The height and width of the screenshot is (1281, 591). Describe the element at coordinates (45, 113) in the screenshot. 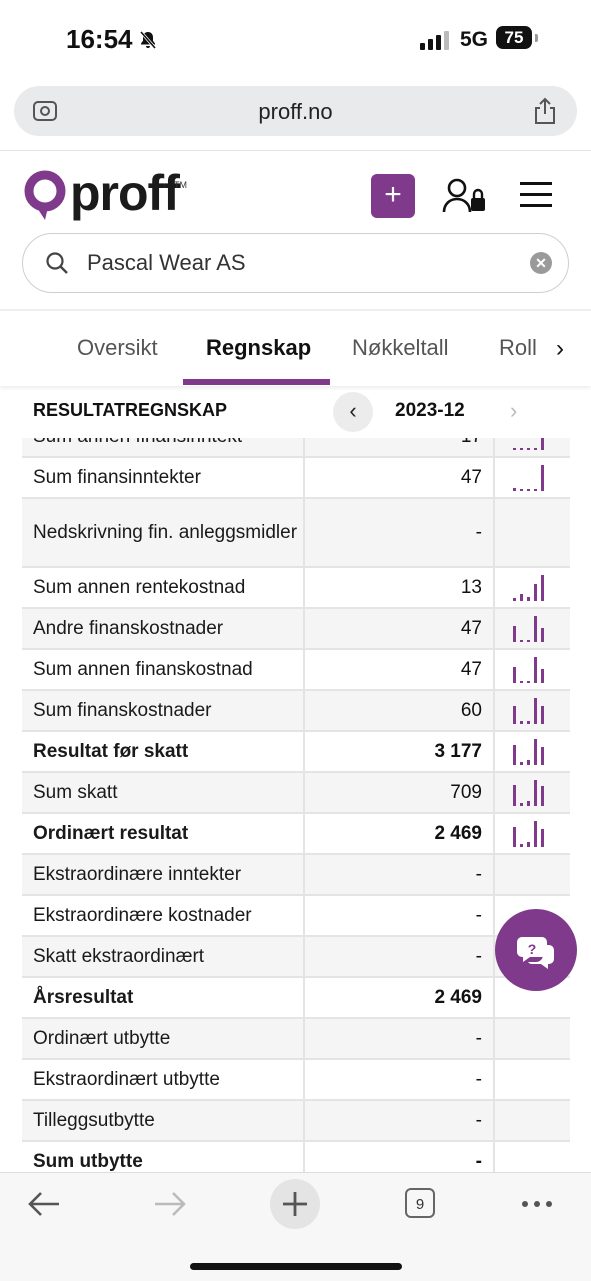

I see `page-settings-icon` at that location.